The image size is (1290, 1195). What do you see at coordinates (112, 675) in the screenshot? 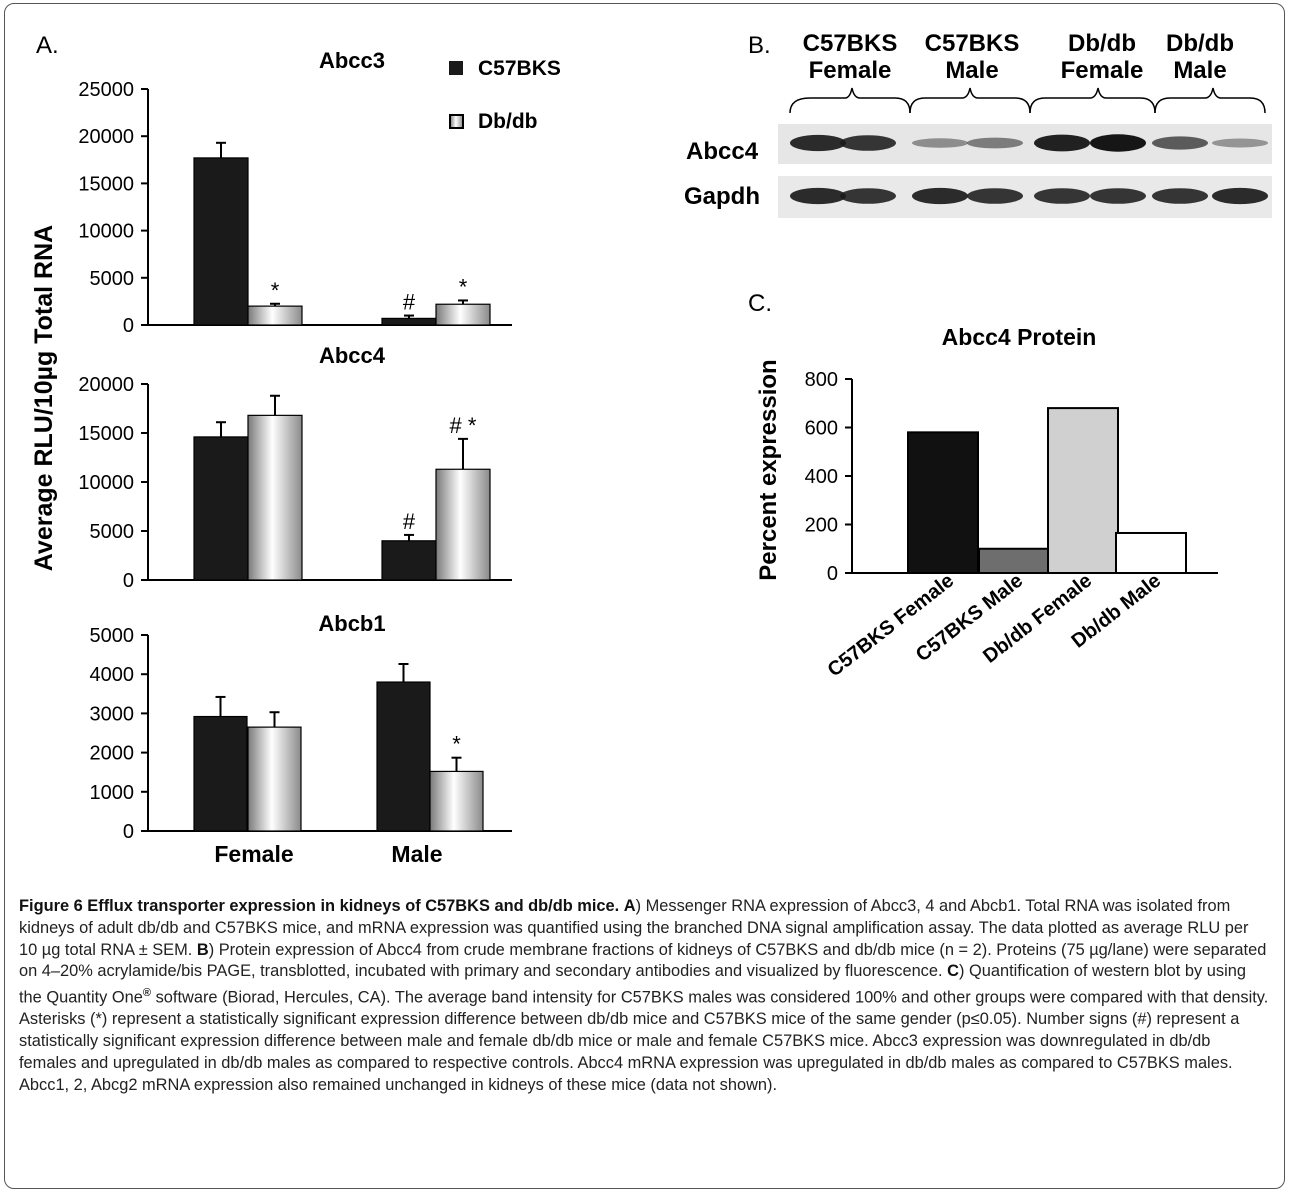
I see `y-tick-label: 4000` at bounding box center [112, 675].